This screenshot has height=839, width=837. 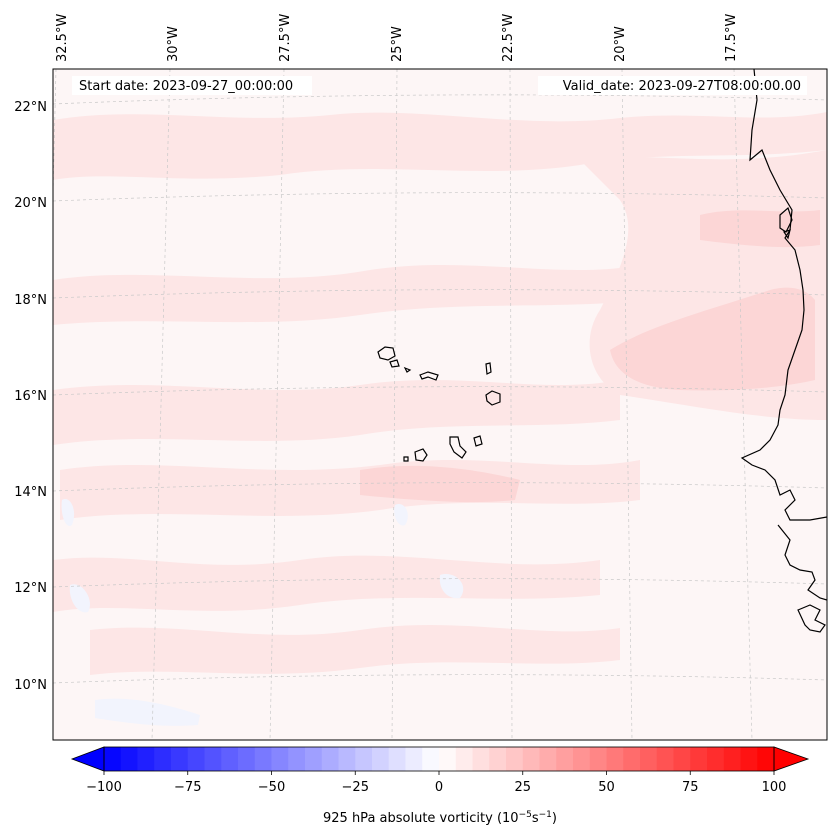 What do you see at coordinates (192, 85) in the screenshot?
I see `start-date-tag-bg` at bounding box center [192, 85].